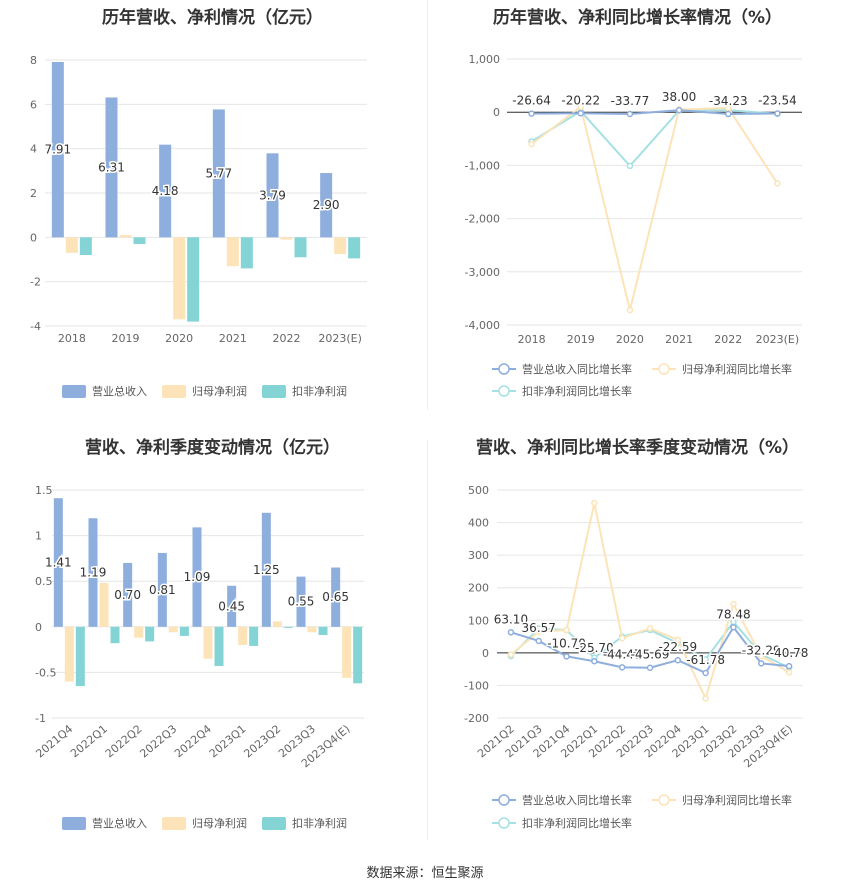 This screenshot has height=891, width=850. What do you see at coordinates (304, 391) in the screenshot?
I see `legend-item: 扣非净利润` at bounding box center [304, 391].